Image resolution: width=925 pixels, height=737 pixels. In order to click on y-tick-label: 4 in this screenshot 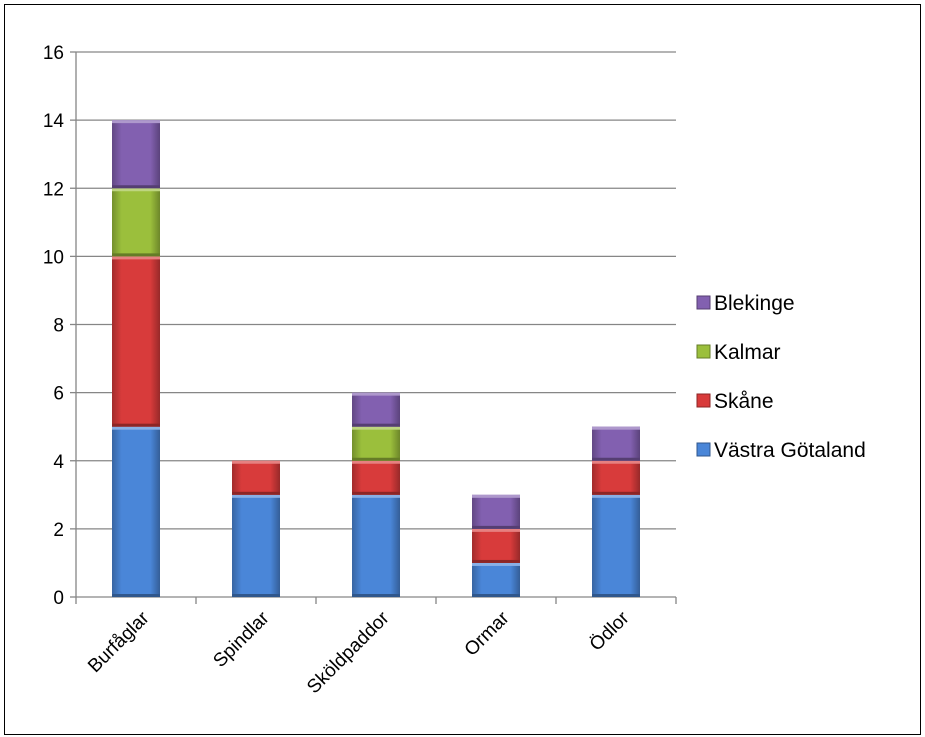, I will do `click(58, 462)`.